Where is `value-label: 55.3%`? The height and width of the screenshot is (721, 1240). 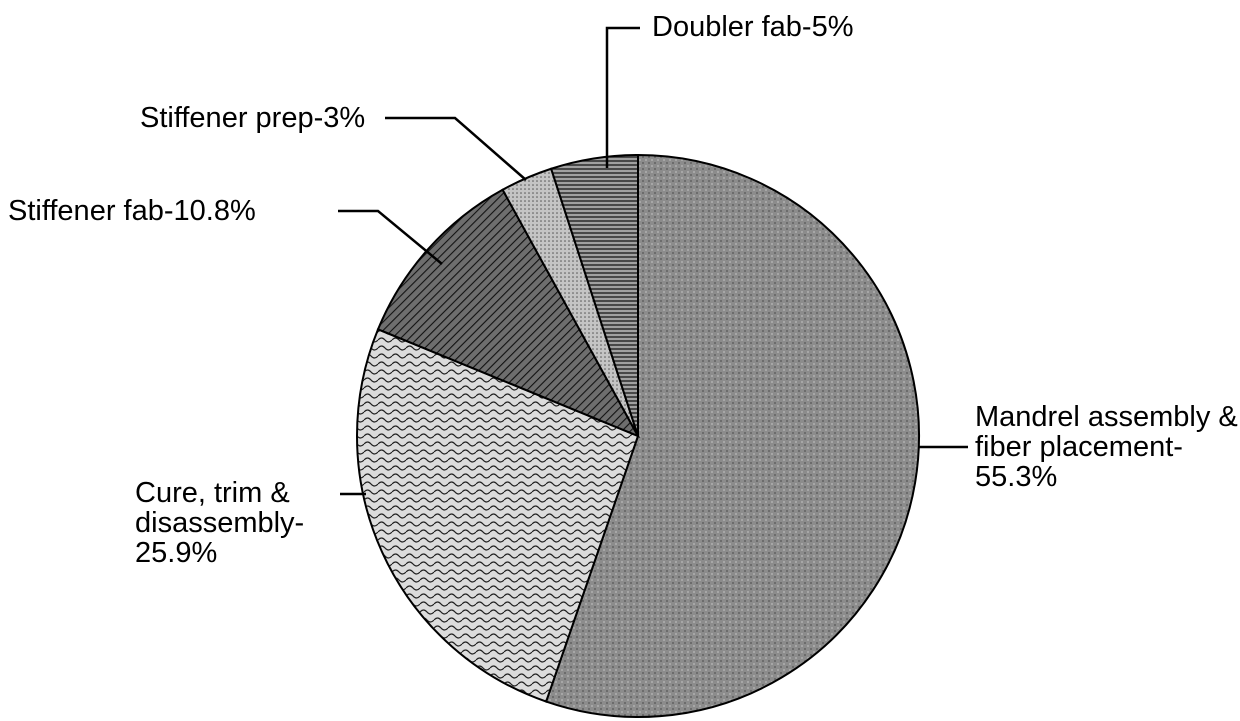
value-label: 55.3% is located at coordinates (1016, 477).